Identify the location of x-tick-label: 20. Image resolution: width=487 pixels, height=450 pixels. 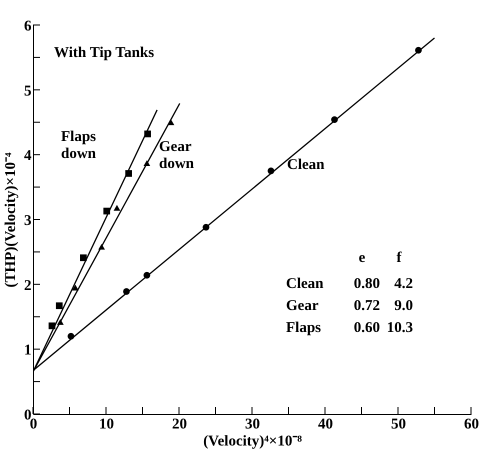
(179, 424).